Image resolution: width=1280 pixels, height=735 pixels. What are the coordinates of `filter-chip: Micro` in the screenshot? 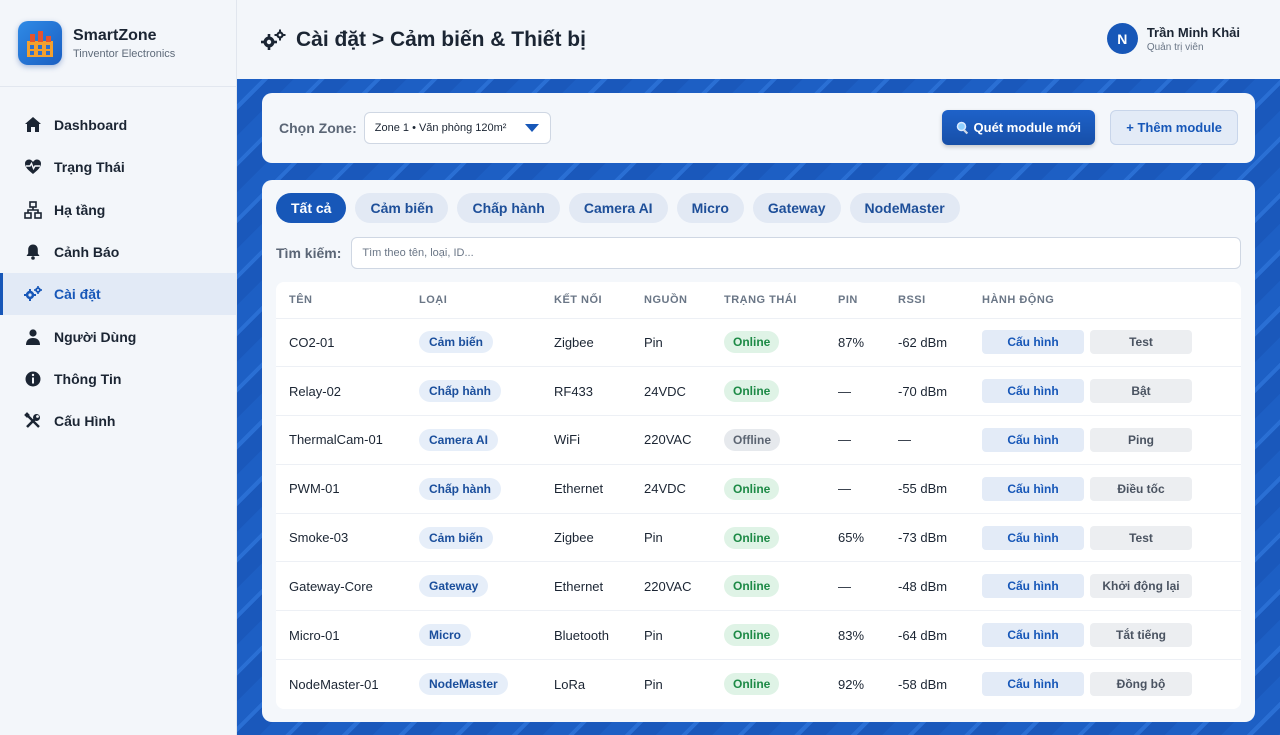 It's located at (710, 208).